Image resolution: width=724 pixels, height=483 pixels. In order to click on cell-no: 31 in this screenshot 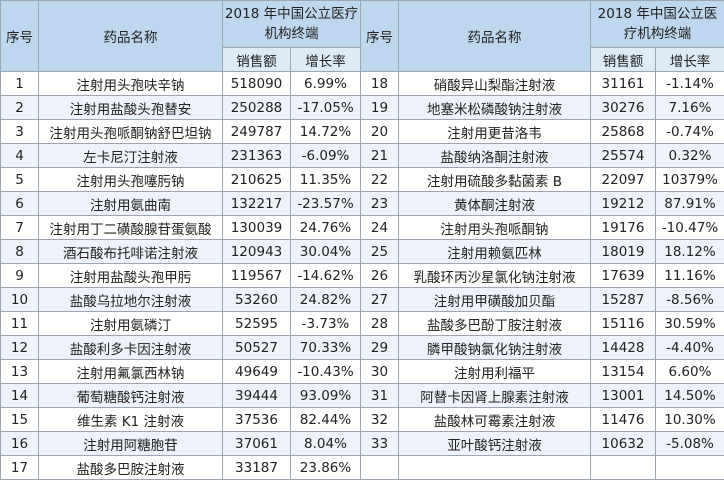, I will do `click(379, 395)`.